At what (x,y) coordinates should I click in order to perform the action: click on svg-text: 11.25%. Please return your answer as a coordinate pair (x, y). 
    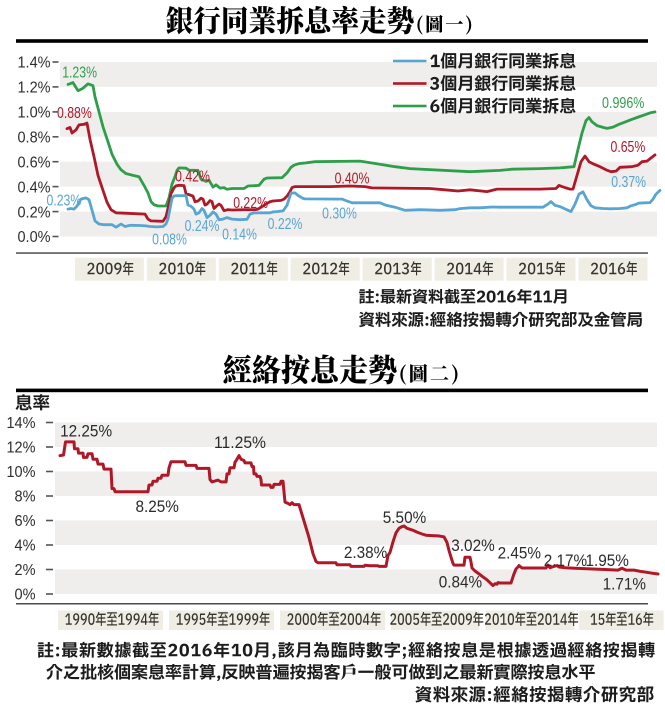
    Looking at the image, I should click on (240, 443).